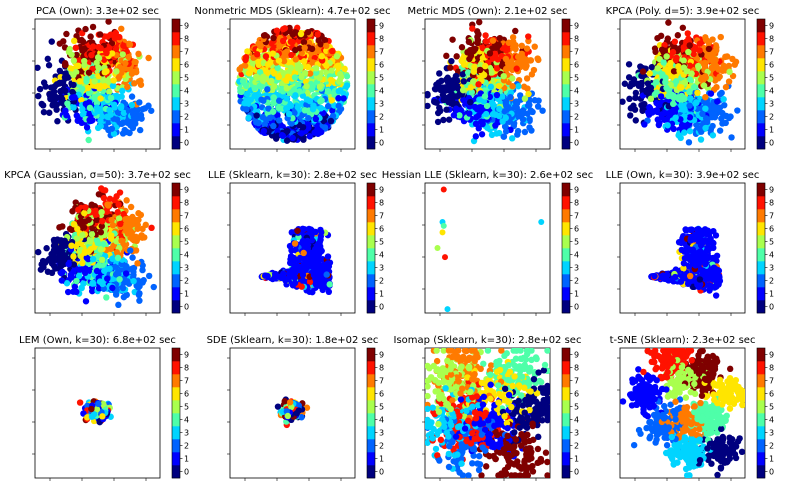  What do you see at coordinates (97, 175) in the screenshot?
I see `subplot-title: KPCA (Gaussian, σ=50): 3.7e+02 sec` at bounding box center [97, 175].